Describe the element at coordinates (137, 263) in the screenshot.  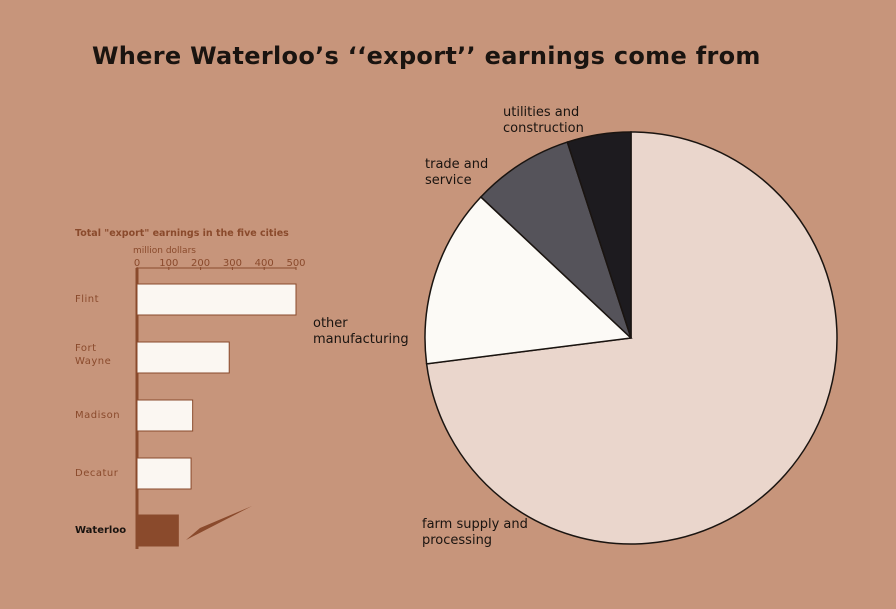
I see `x-tick-label: 0` at that location.